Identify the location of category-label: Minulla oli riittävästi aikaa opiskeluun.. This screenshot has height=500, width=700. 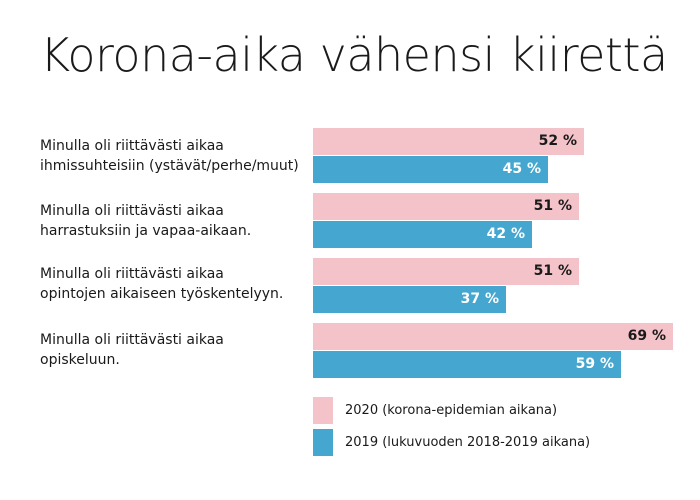
(175, 350).